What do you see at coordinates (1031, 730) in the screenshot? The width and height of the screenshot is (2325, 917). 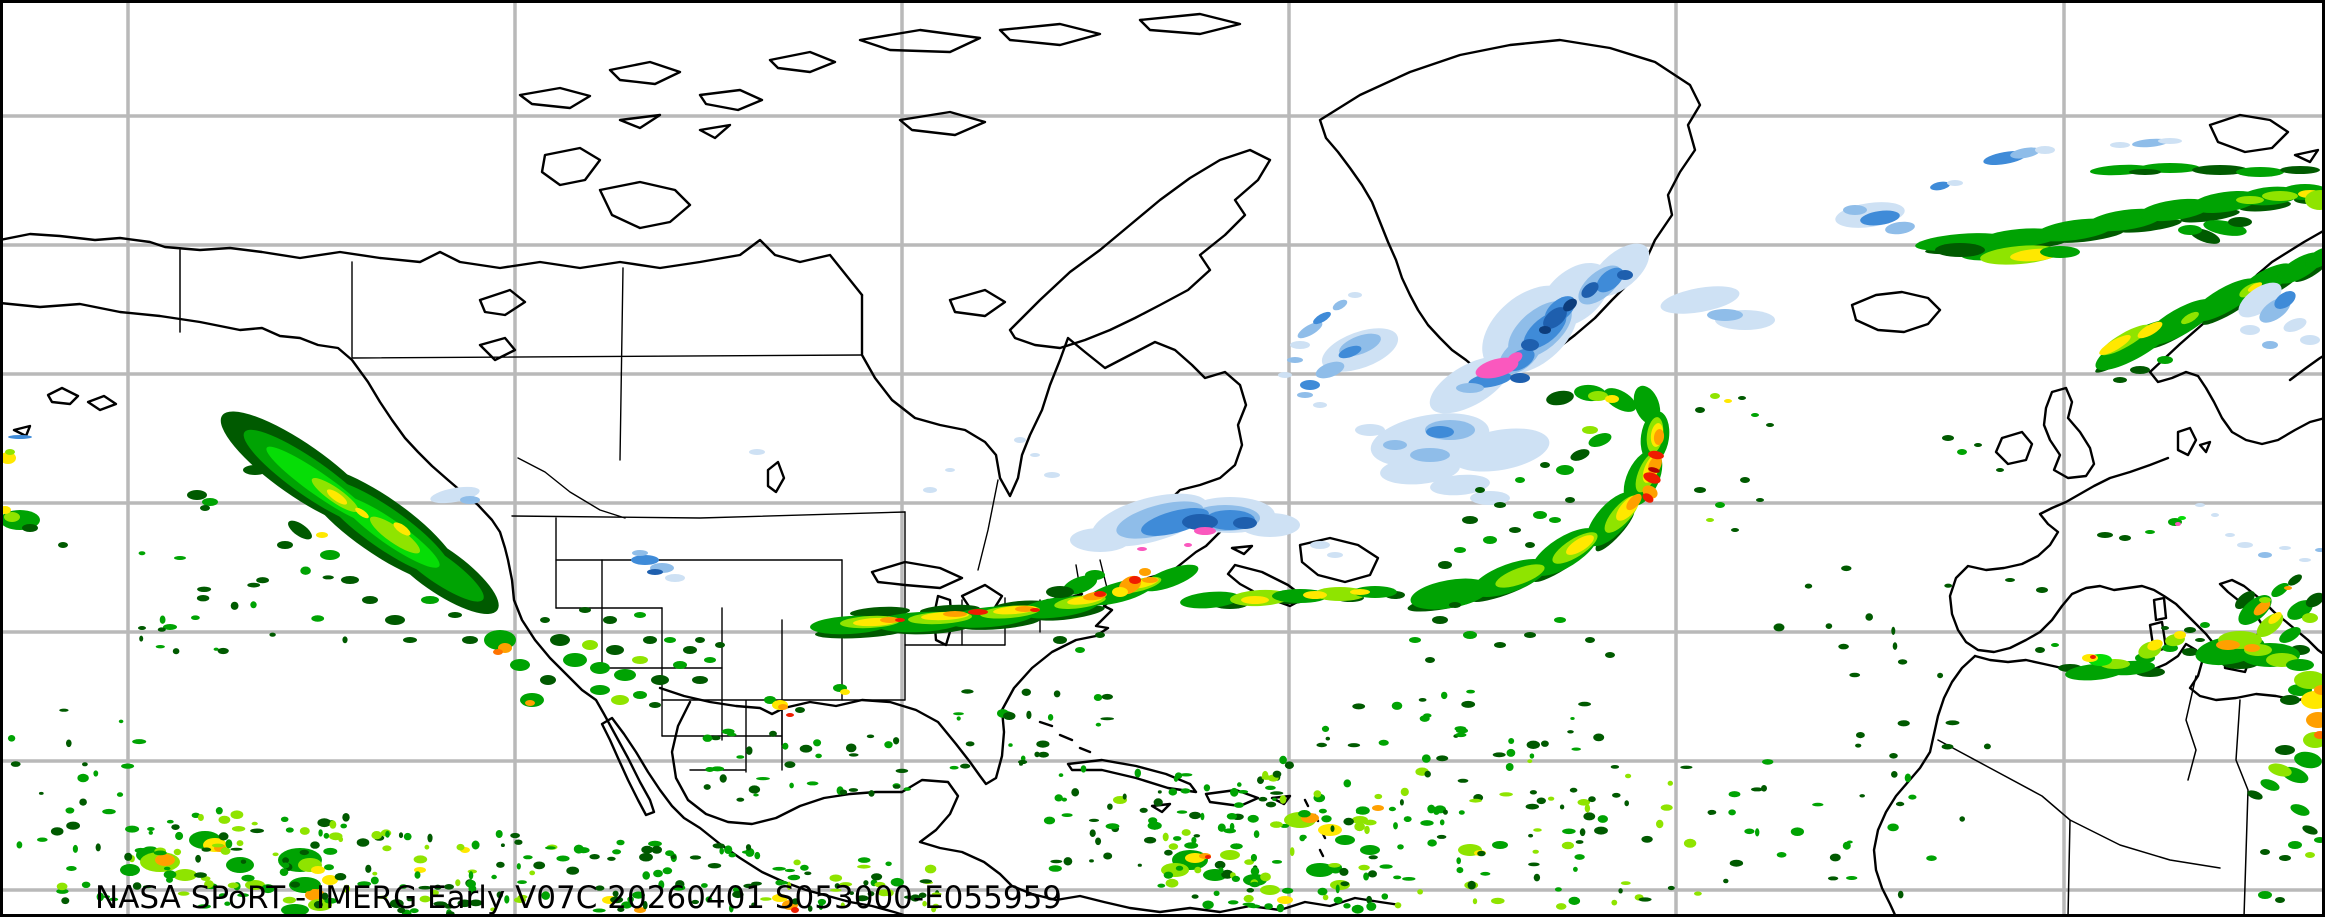 I see `florida-bahamas-scatter` at bounding box center [1031, 730].